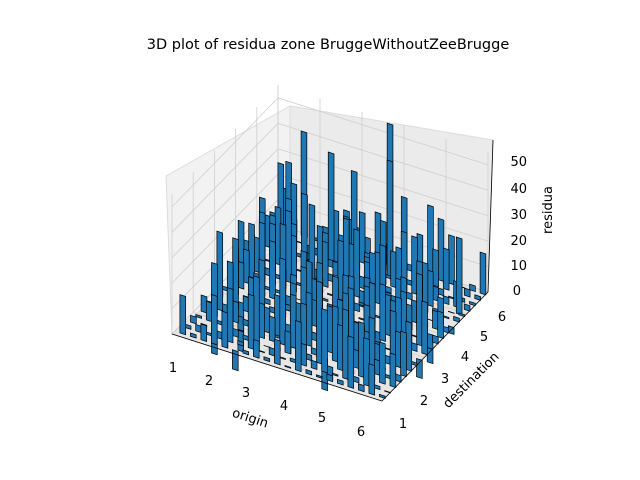 Image resolution: width=640 pixels, height=480 pixels. What do you see at coordinates (518, 162) in the screenshot?
I see `z-tick-label: 50` at bounding box center [518, 162].